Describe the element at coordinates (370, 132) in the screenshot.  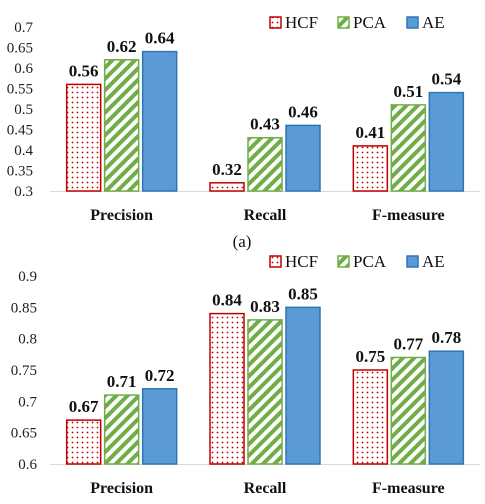
I see `data-label: 0.41` at that location.